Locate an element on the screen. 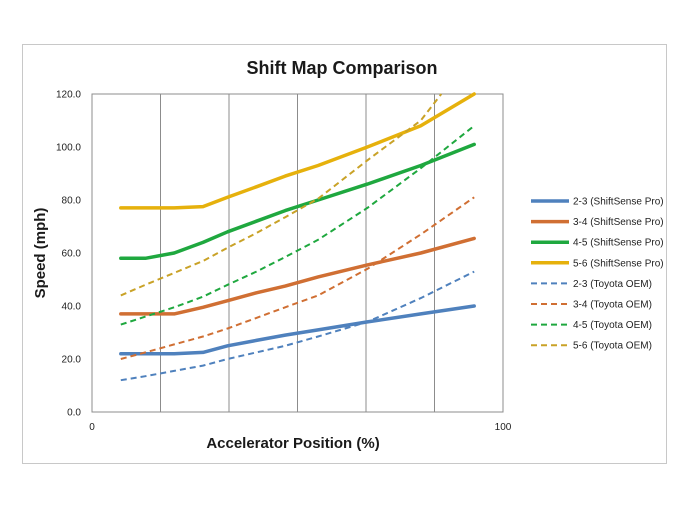 The image size is (690, 518). y-tick-label: 0.0 is located at coordinates (74, 413).